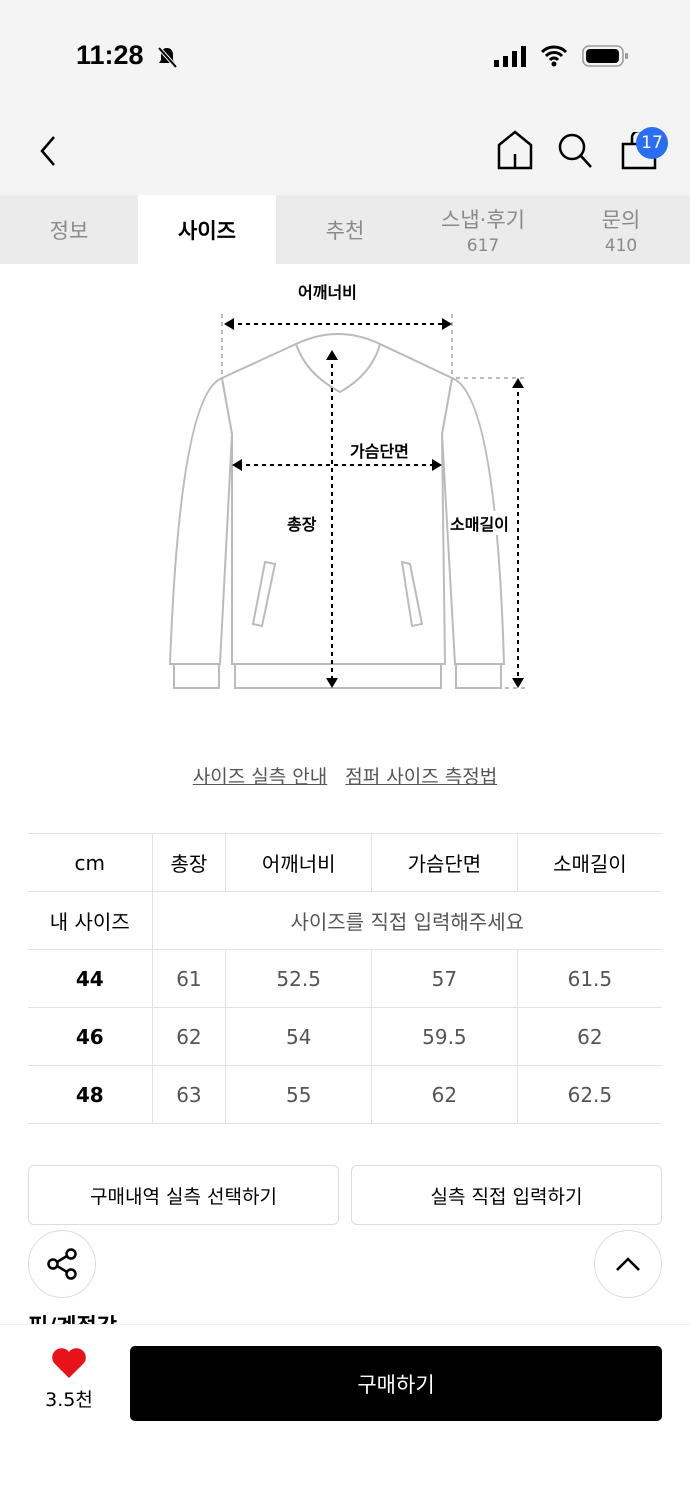 The width and height of the screenshot is (690, 1500). Describe the element at coordinates (201, 520) in the screenshot. I see `left-sleeve` at that location.